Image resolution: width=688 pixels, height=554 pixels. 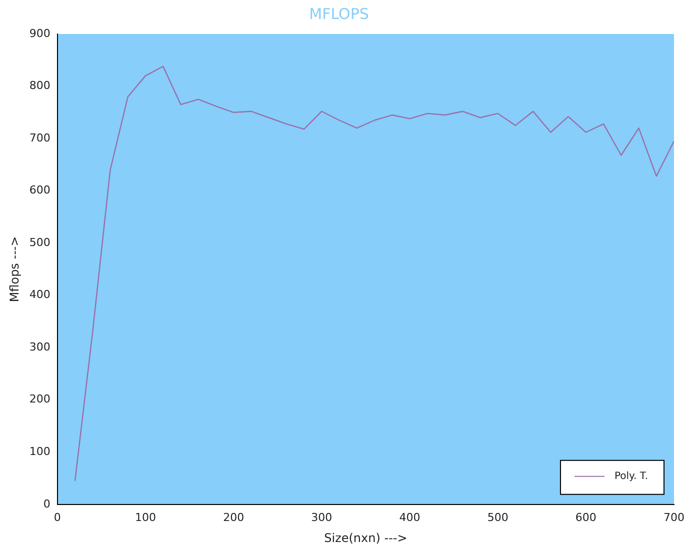 I want to click on chart-title: MFLOPS, so click(x=339, y=13).